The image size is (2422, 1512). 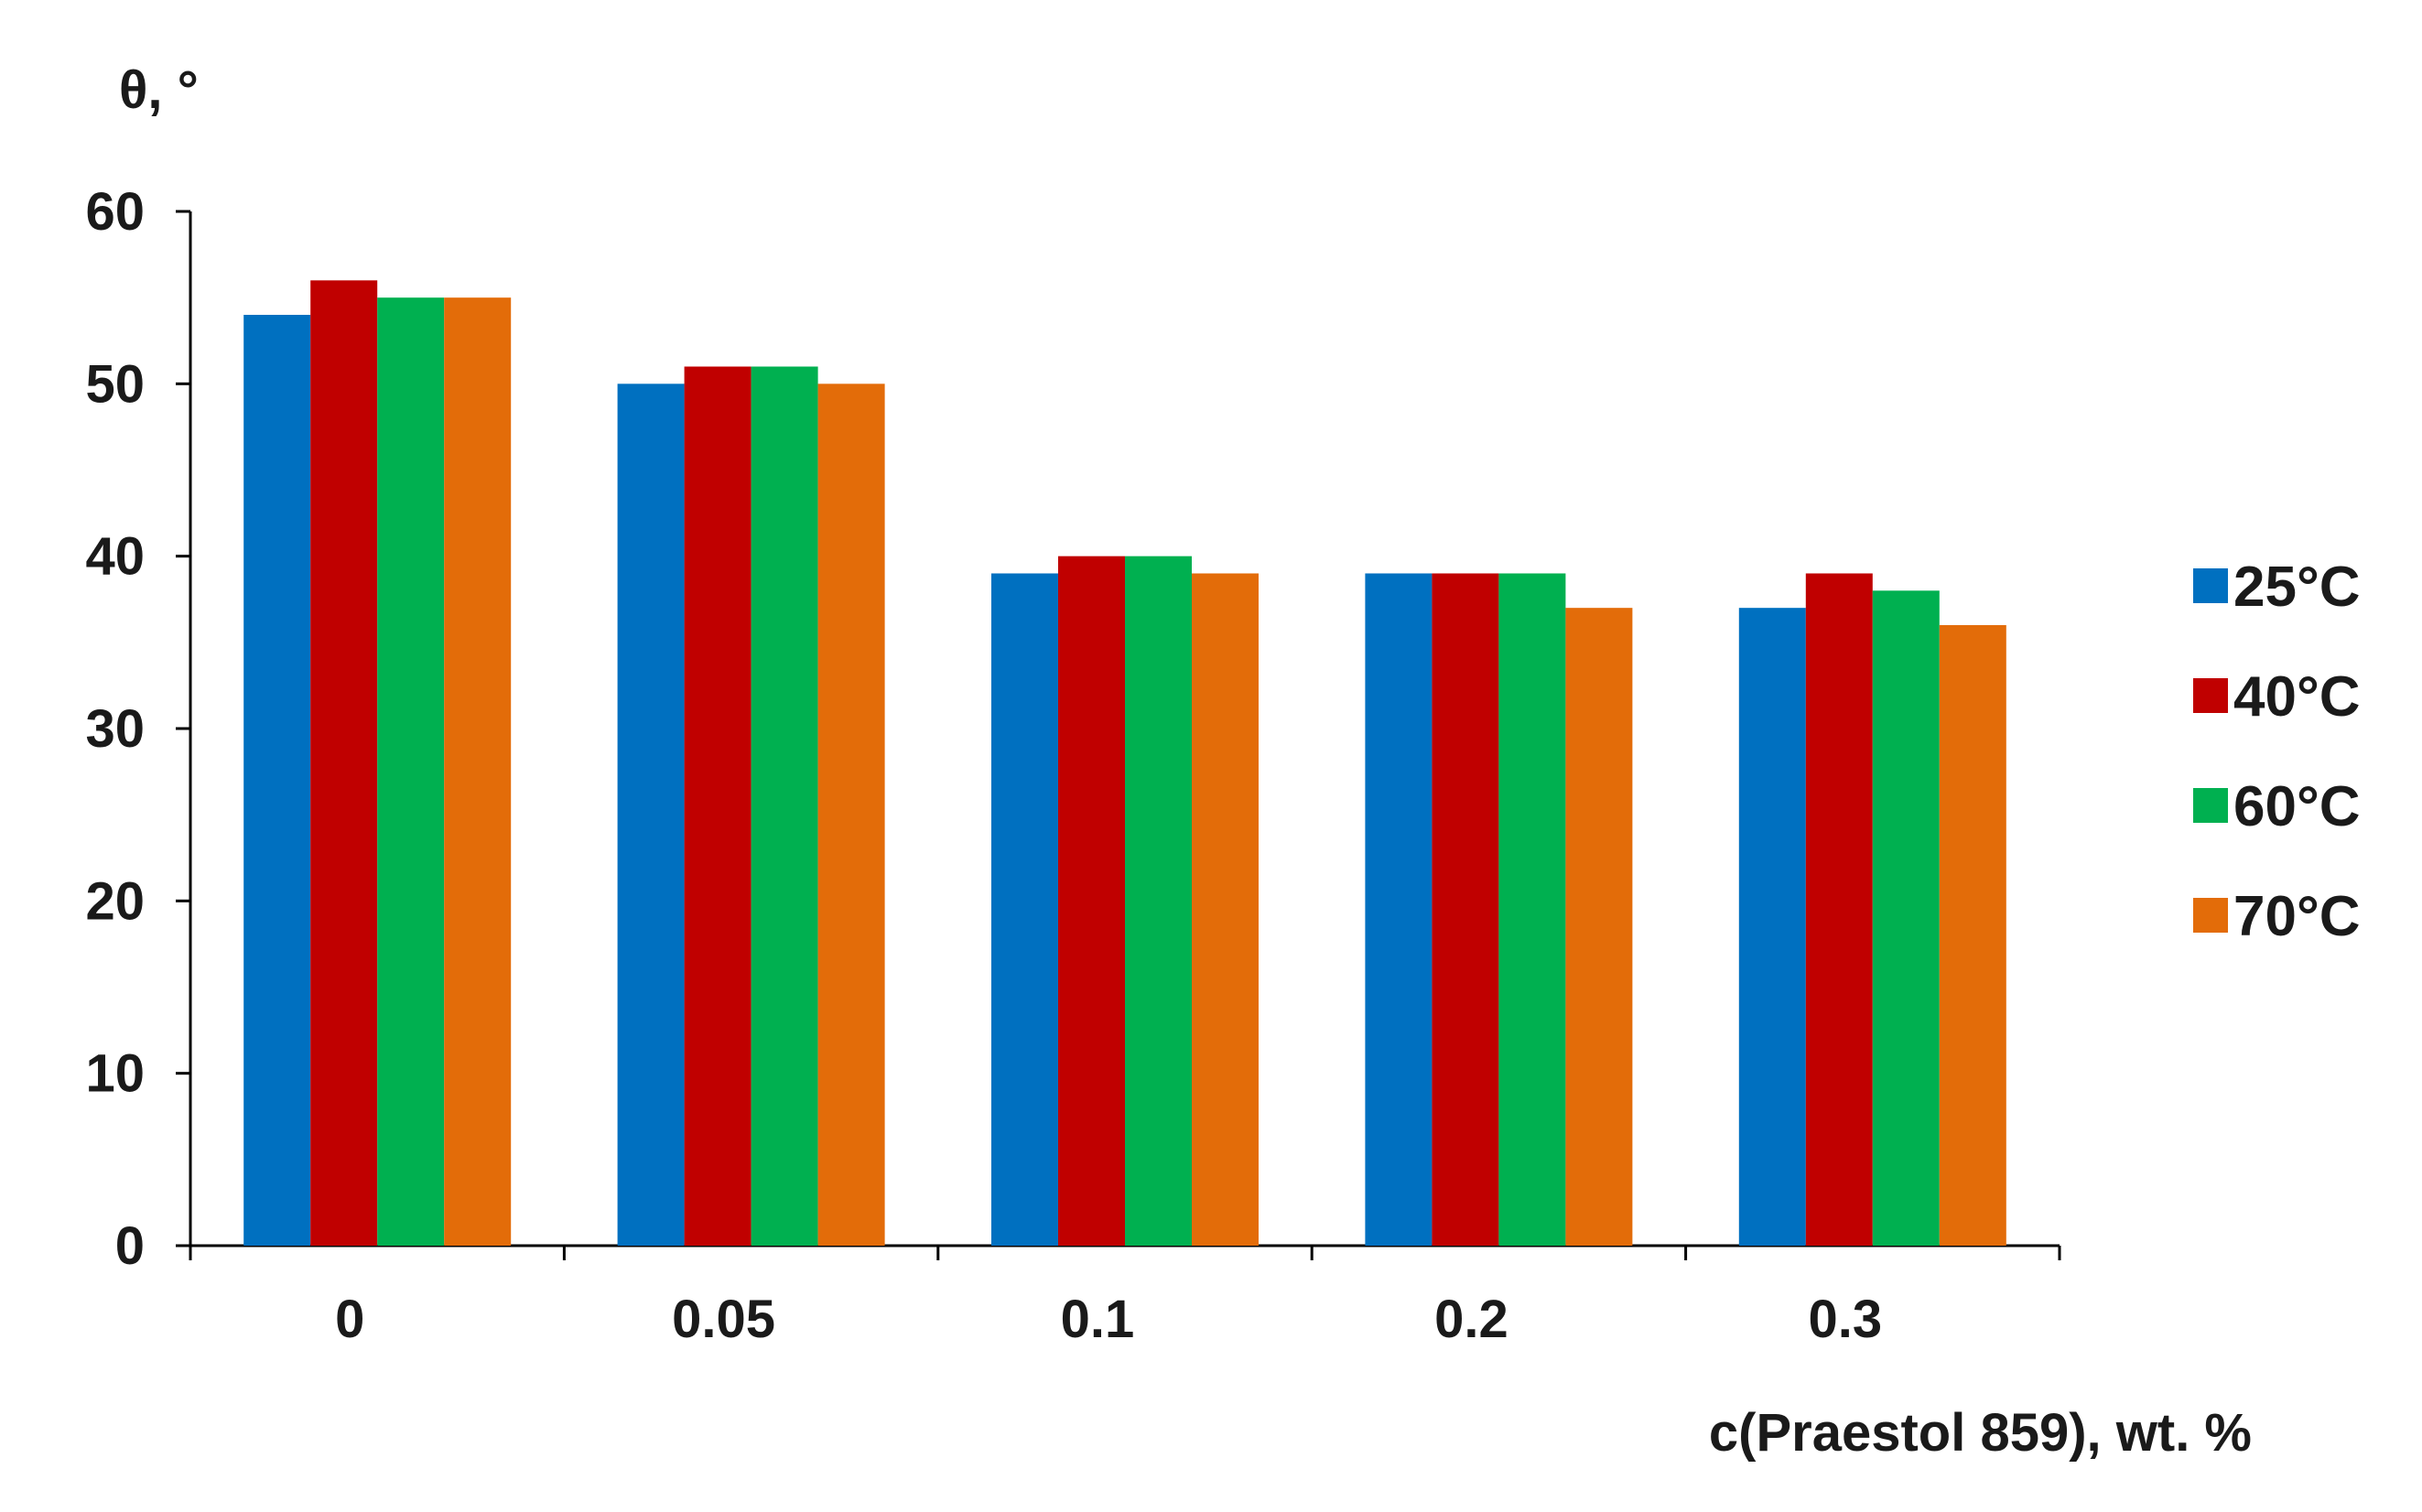 I want to click on y-tick-label: 20, so click(x=115, y=901).